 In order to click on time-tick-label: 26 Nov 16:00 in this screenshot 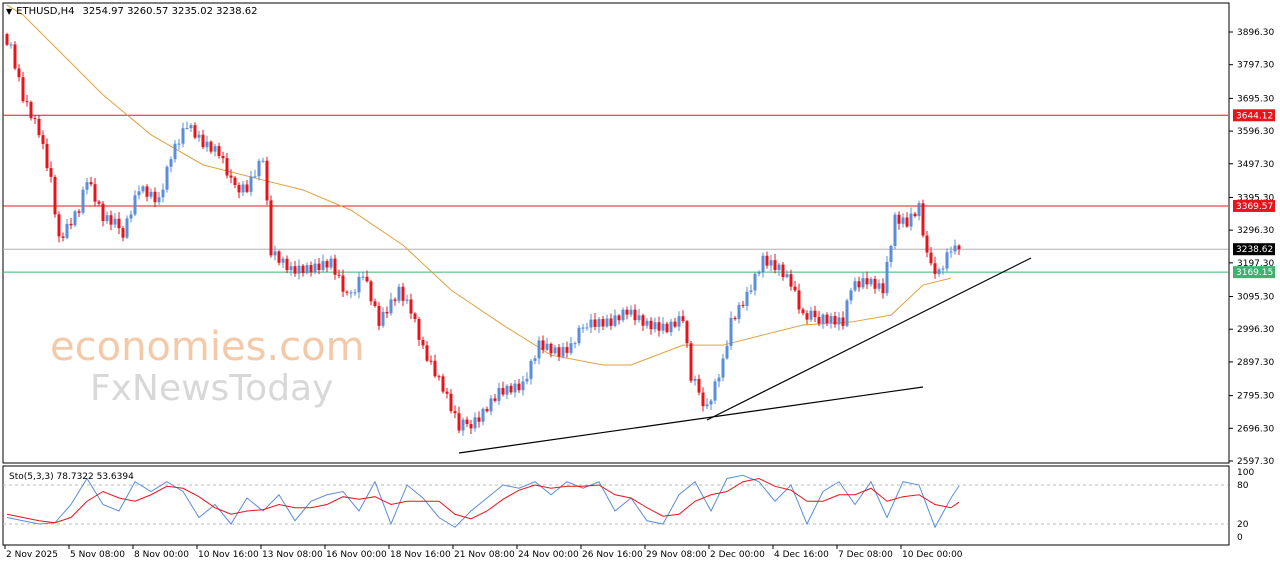, I will do `click(612, 555)`.